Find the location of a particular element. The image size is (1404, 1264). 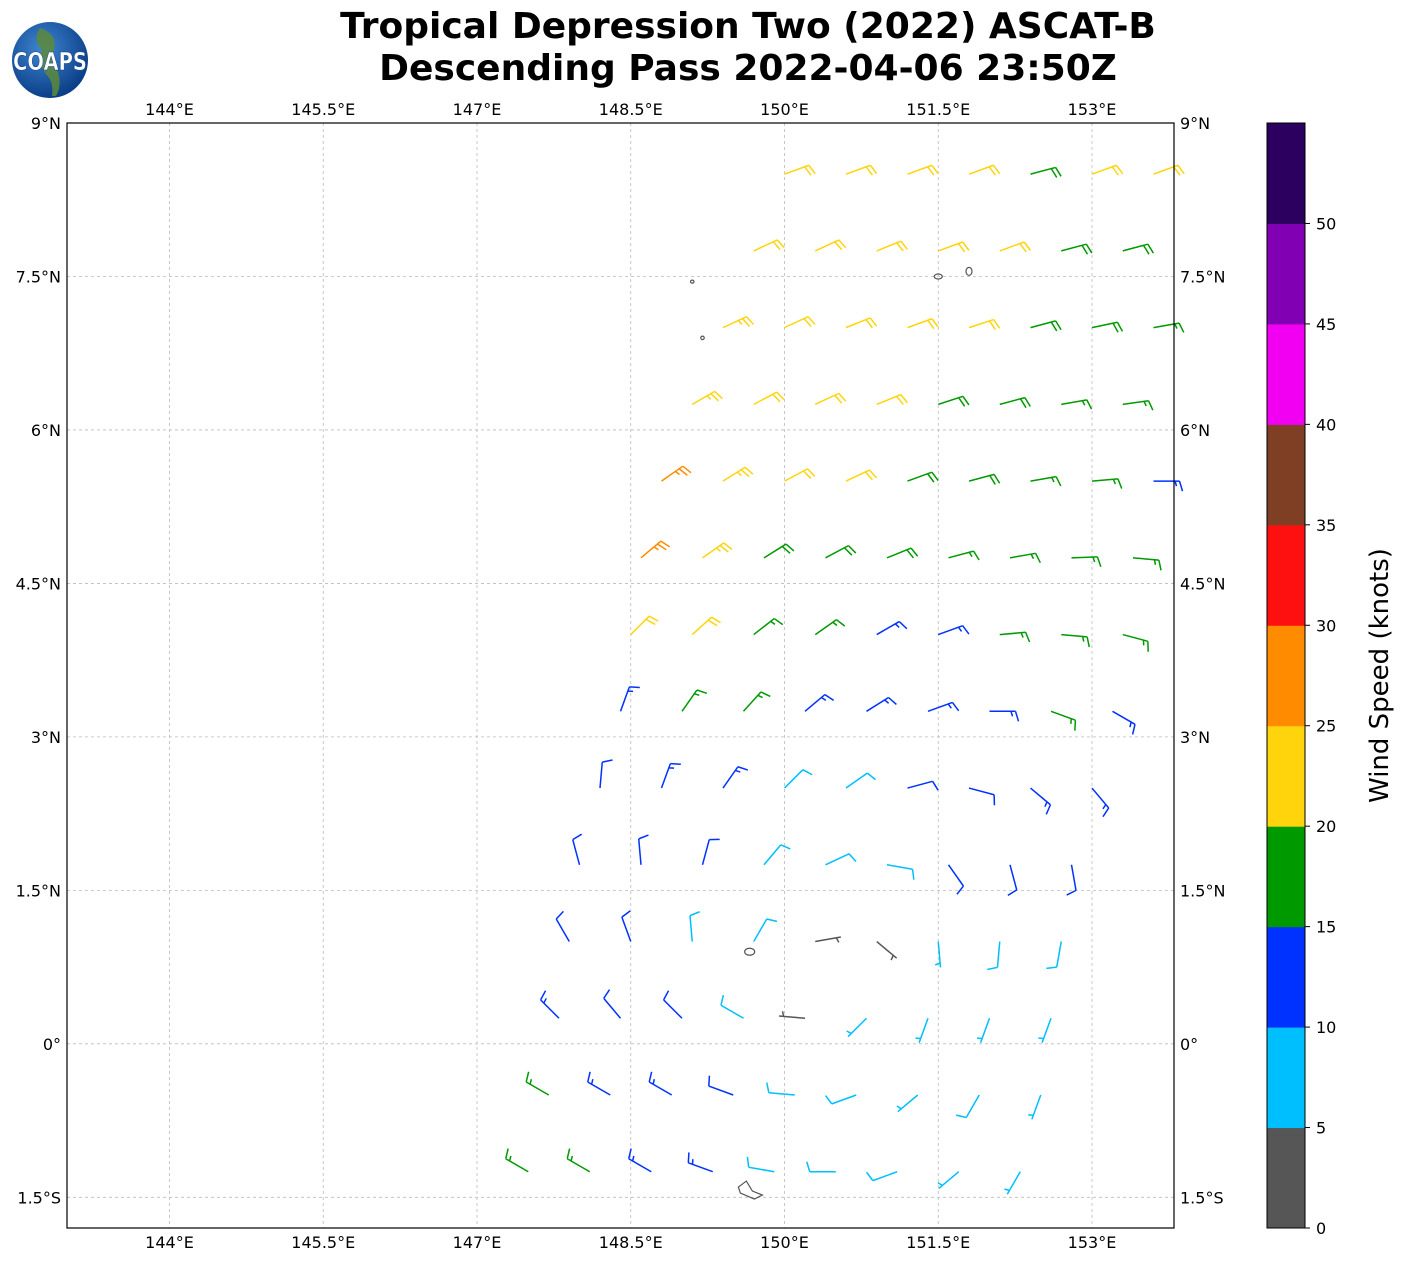

lat-tick-label-right: 0° is located at coordinates (1189, 1044).